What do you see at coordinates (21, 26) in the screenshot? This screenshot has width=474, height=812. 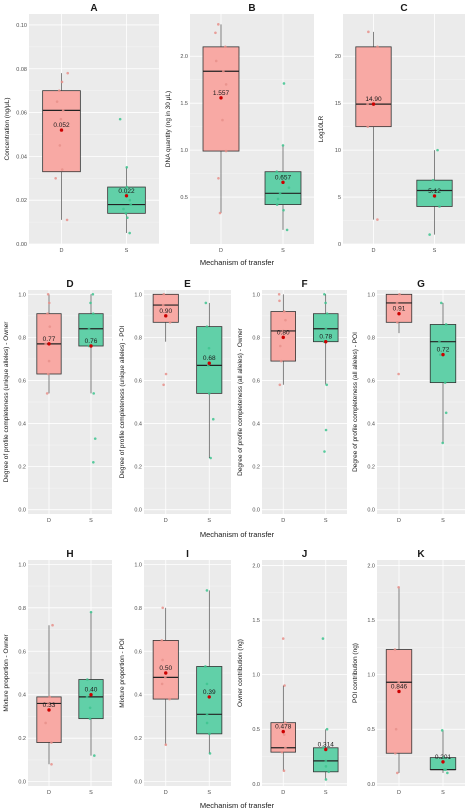 I see `y-tick-label: 0.10` at bounding box center [21, 26].